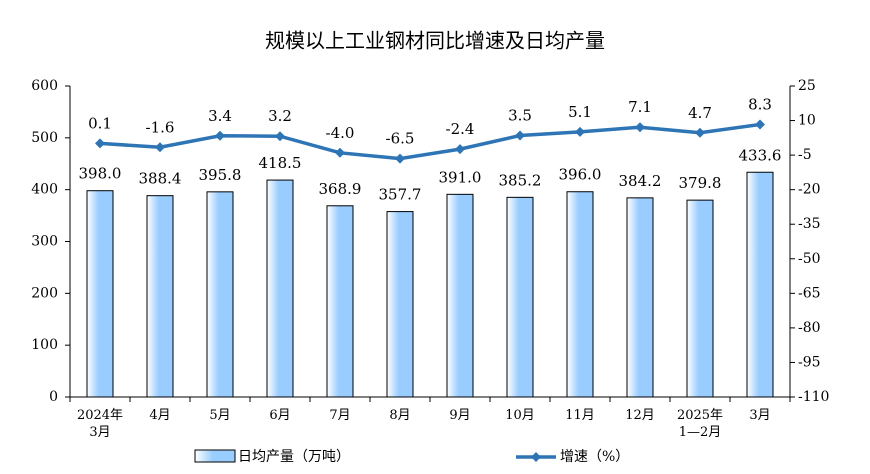  I want to click on x-tick-label: 10月, so click(520, 415).